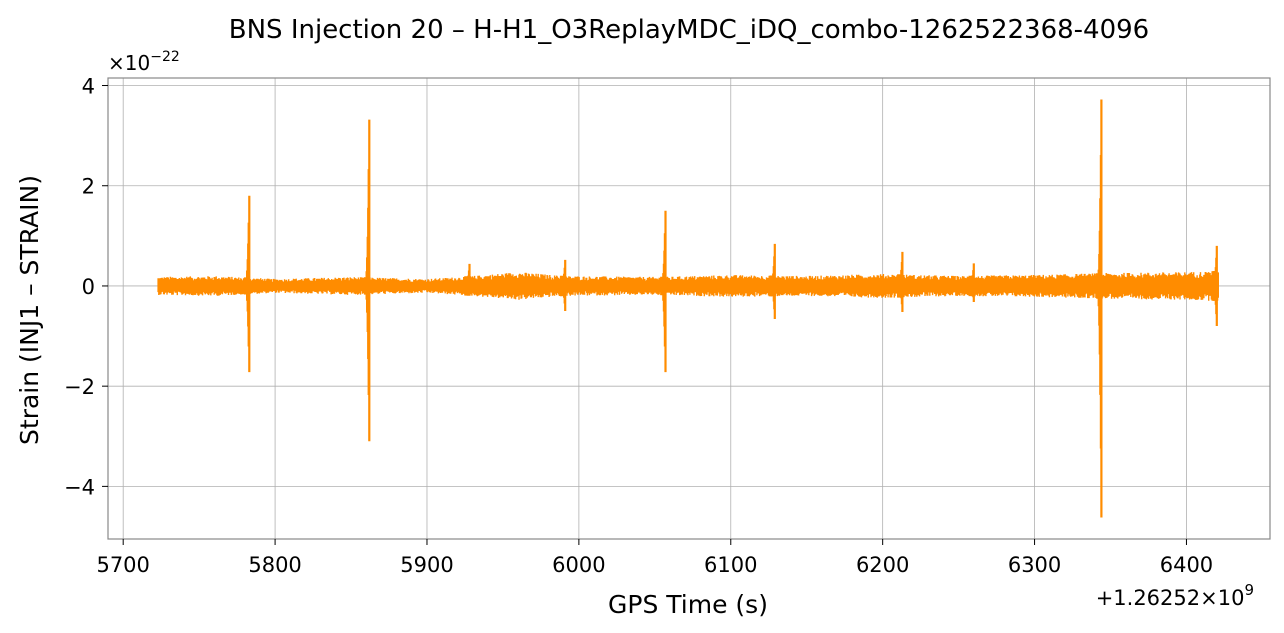  I want to click on y-axis-label: Strain (INJ1 – STRAIN), so click(29, 310).